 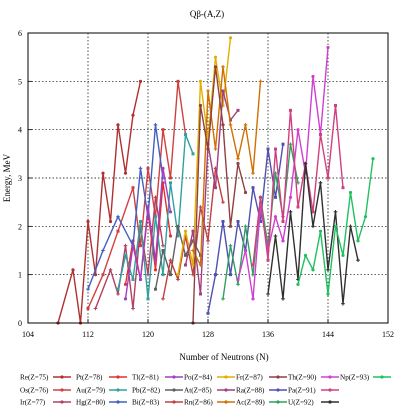 I want to click on series-Au(Z=79), so click(x=155, y=217).